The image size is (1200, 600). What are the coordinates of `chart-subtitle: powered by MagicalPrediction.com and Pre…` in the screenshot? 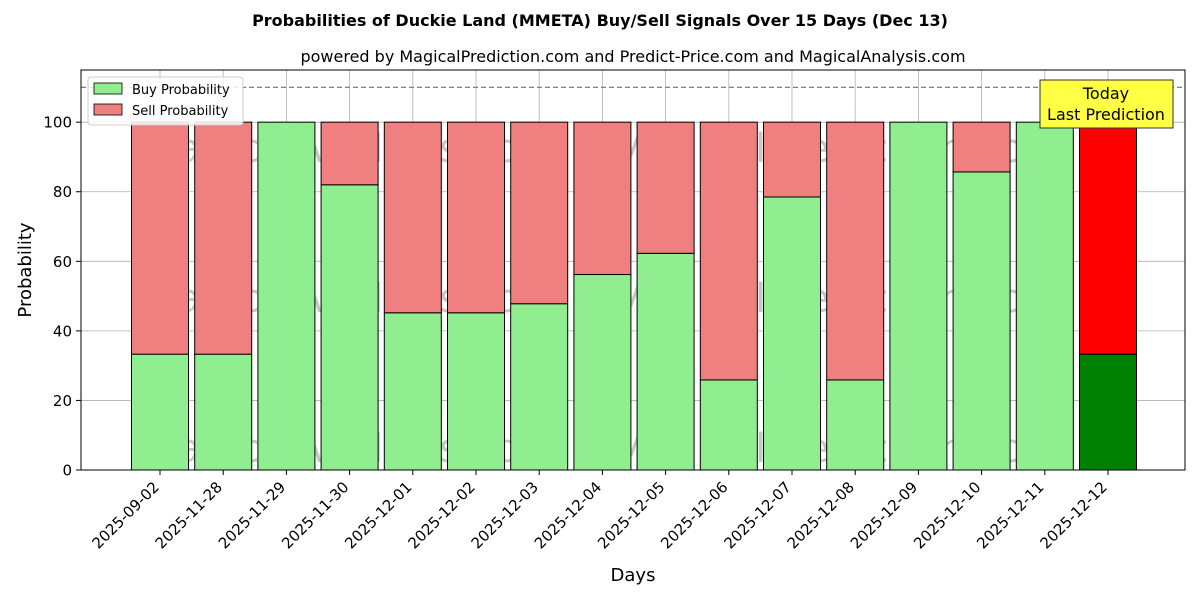 It's located at (632, 56).